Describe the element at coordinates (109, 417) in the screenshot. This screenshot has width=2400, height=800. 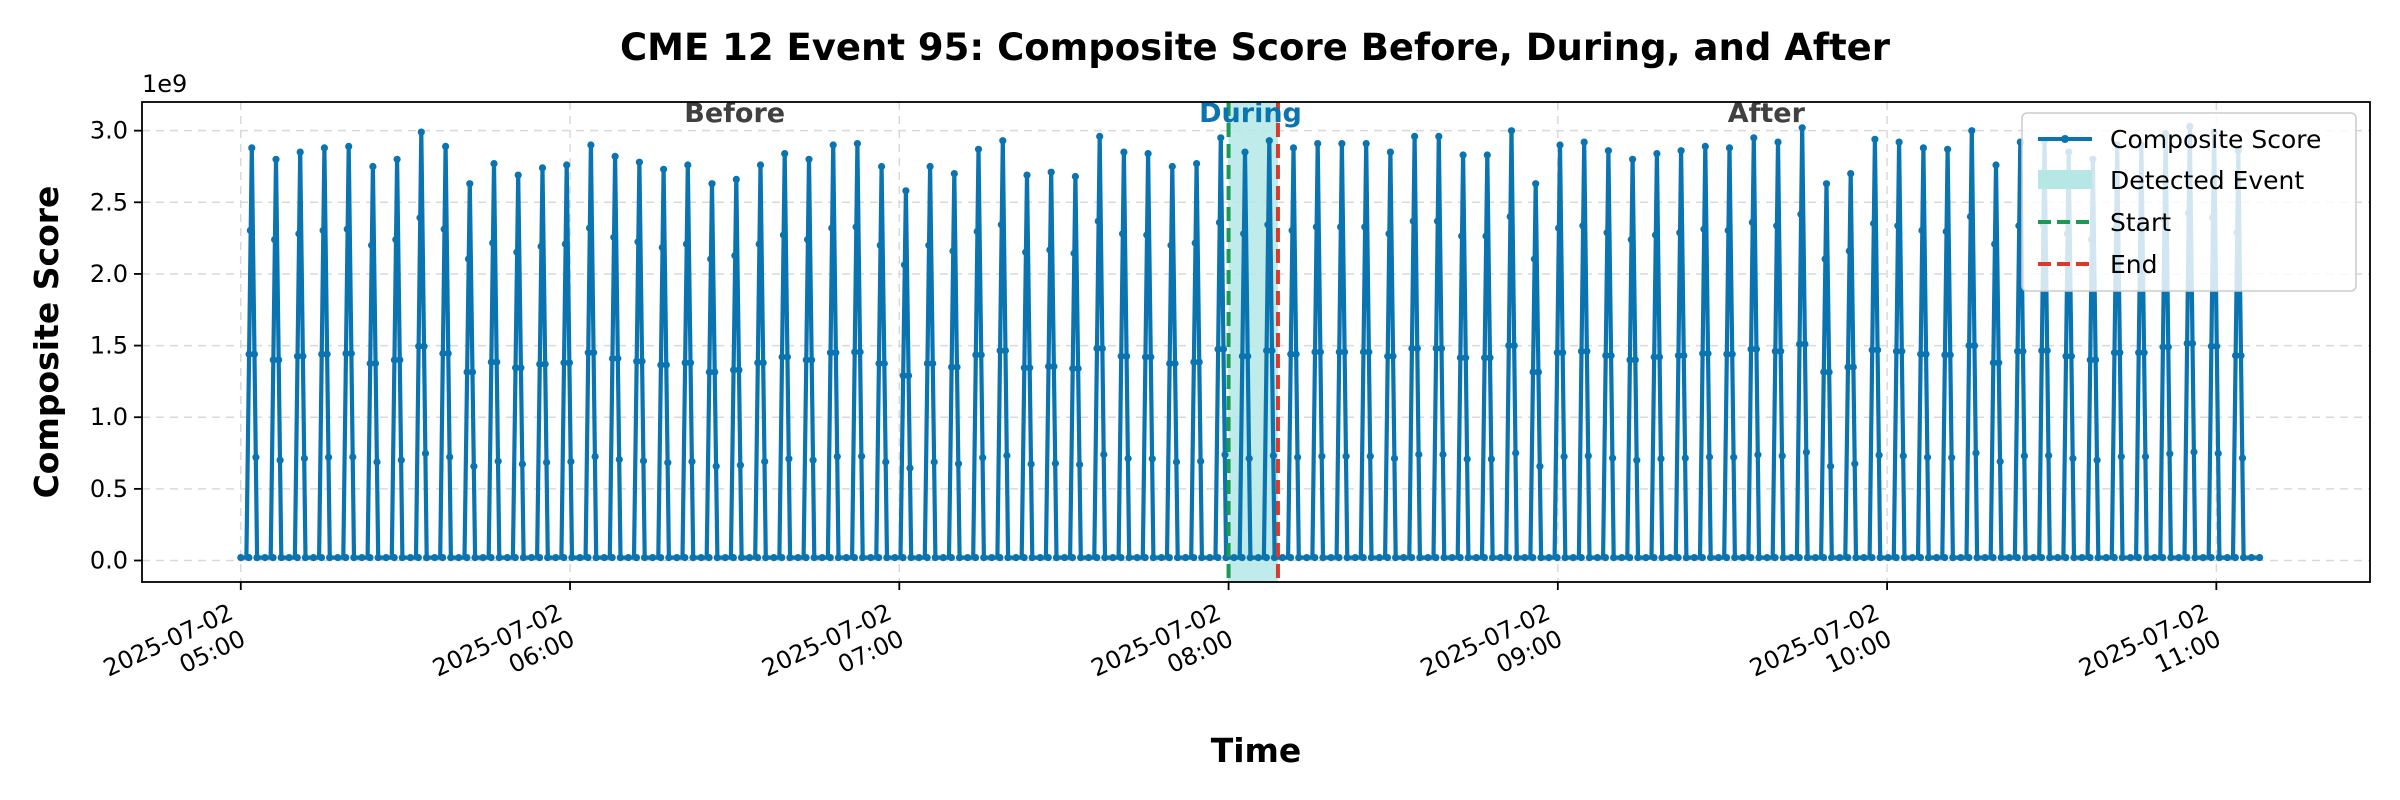
I see `y-tick-label: 1.0` at that location.